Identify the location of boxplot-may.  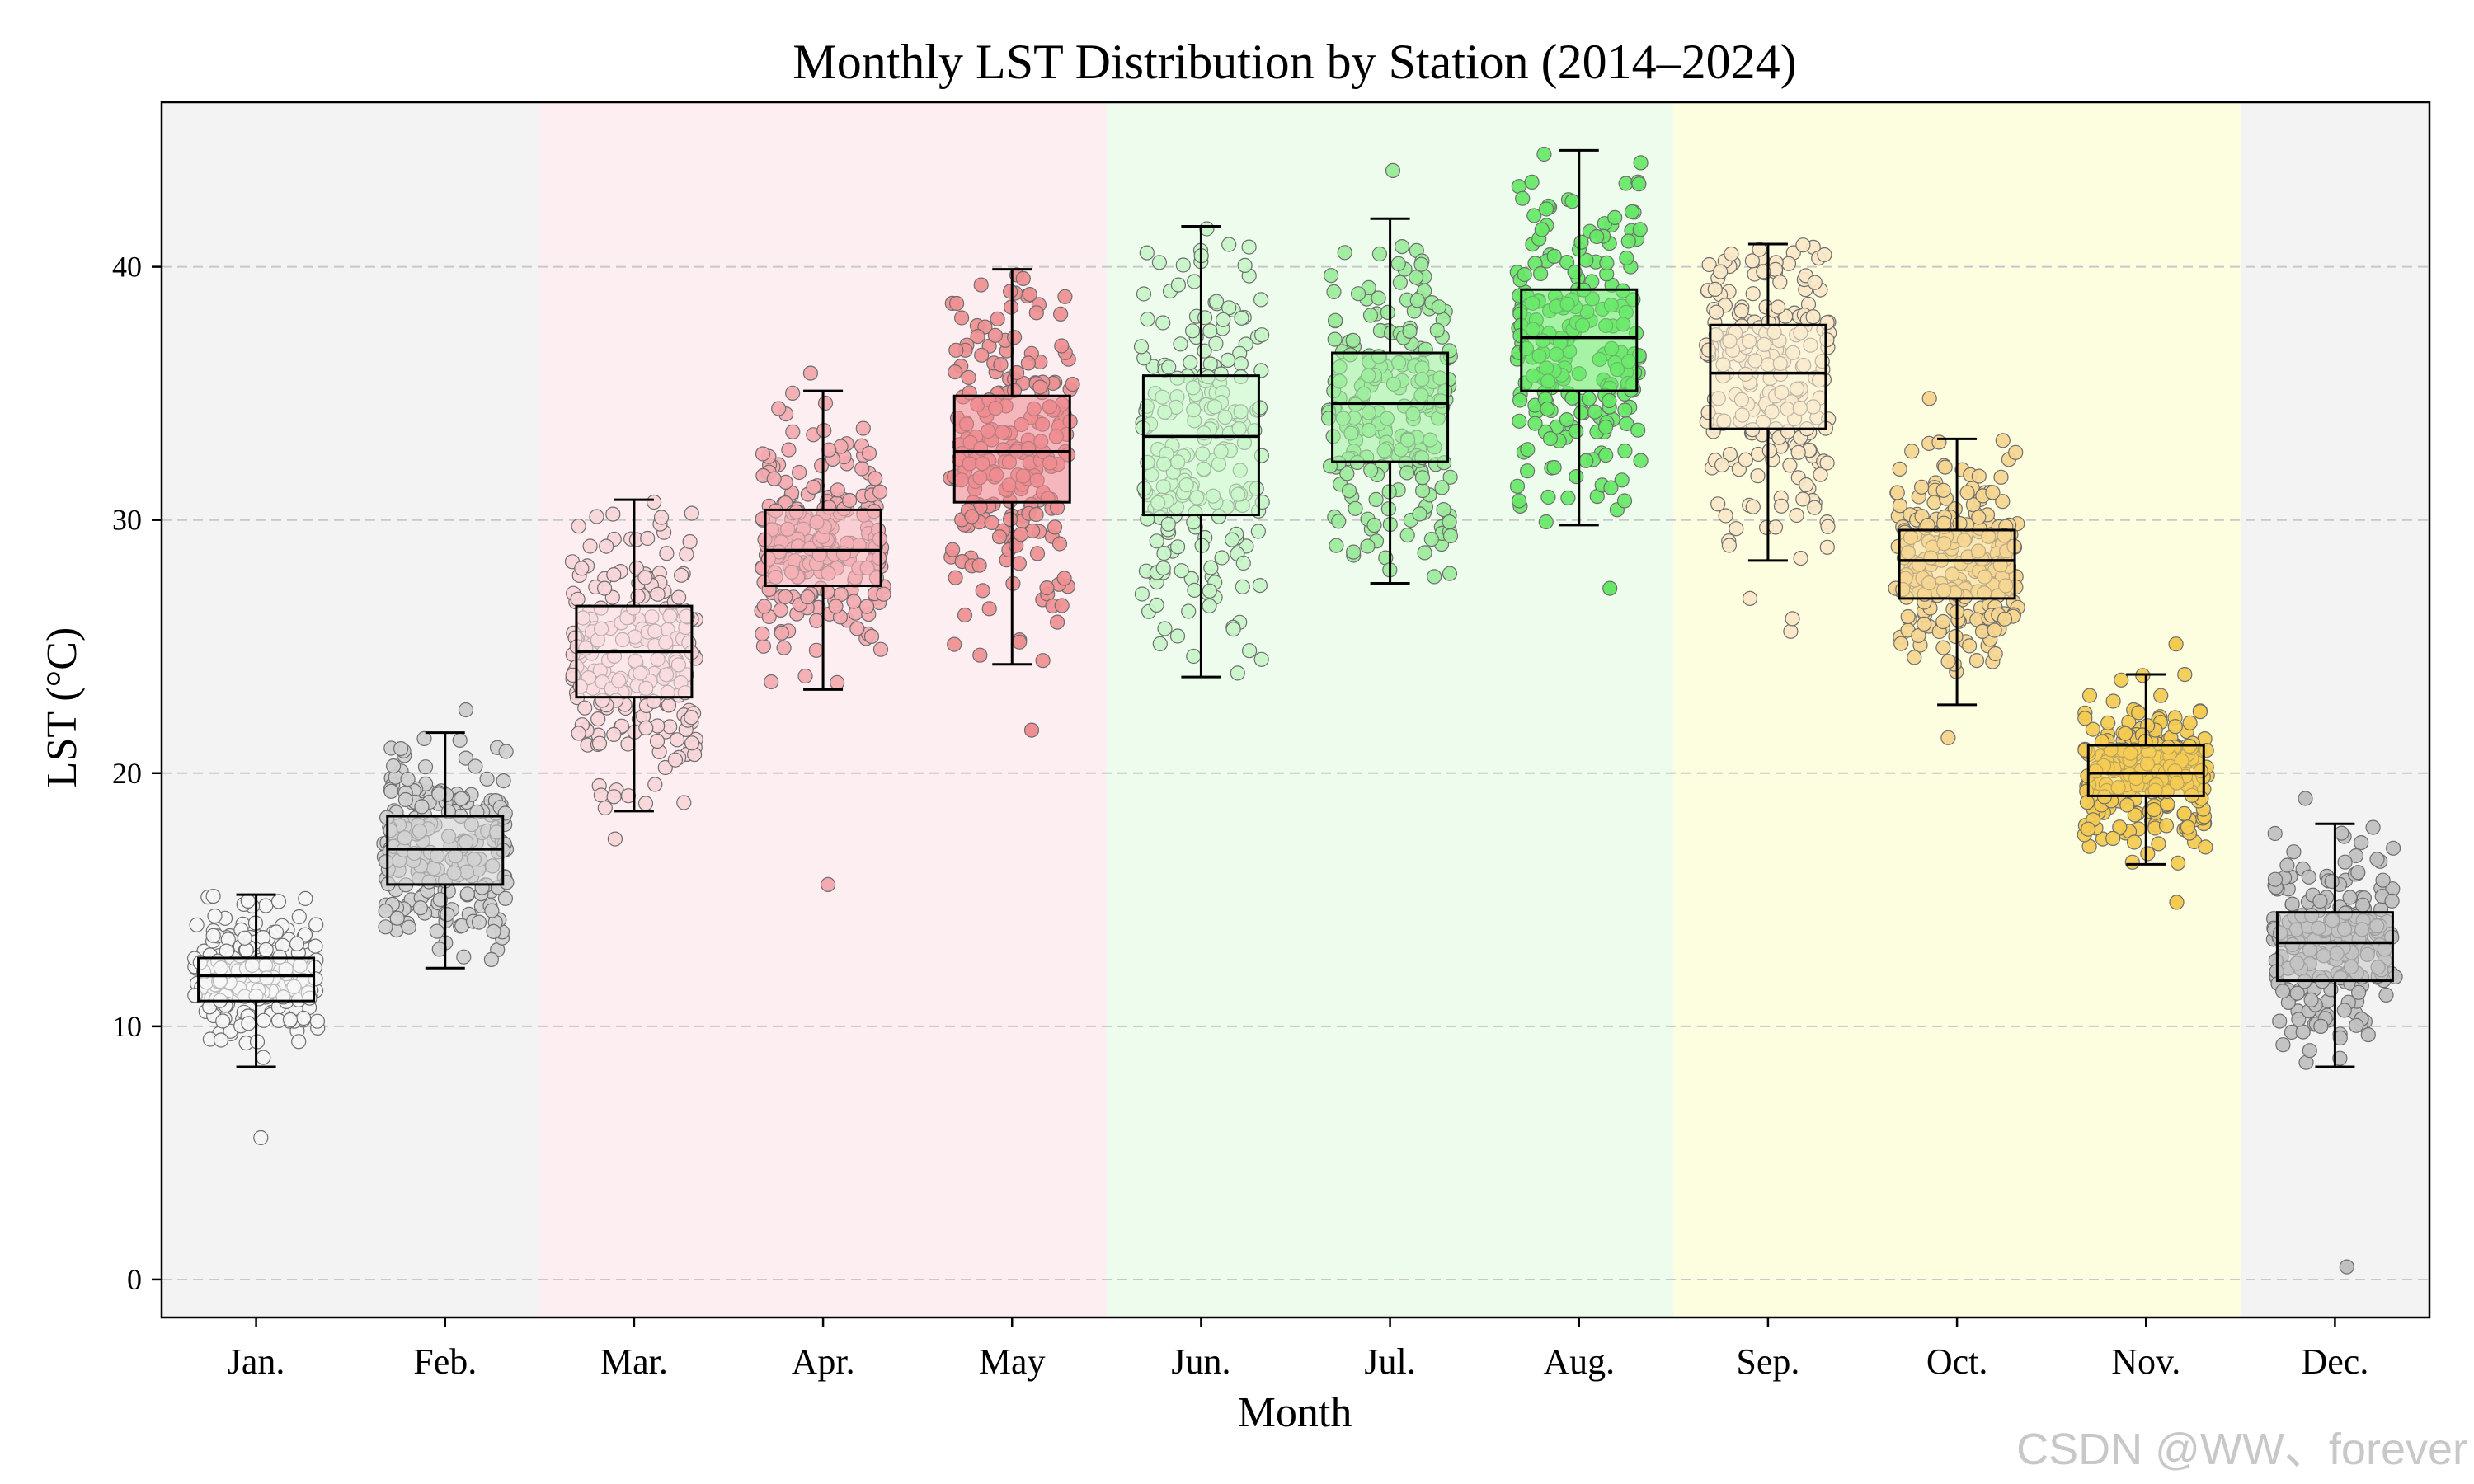
(1011, 467).